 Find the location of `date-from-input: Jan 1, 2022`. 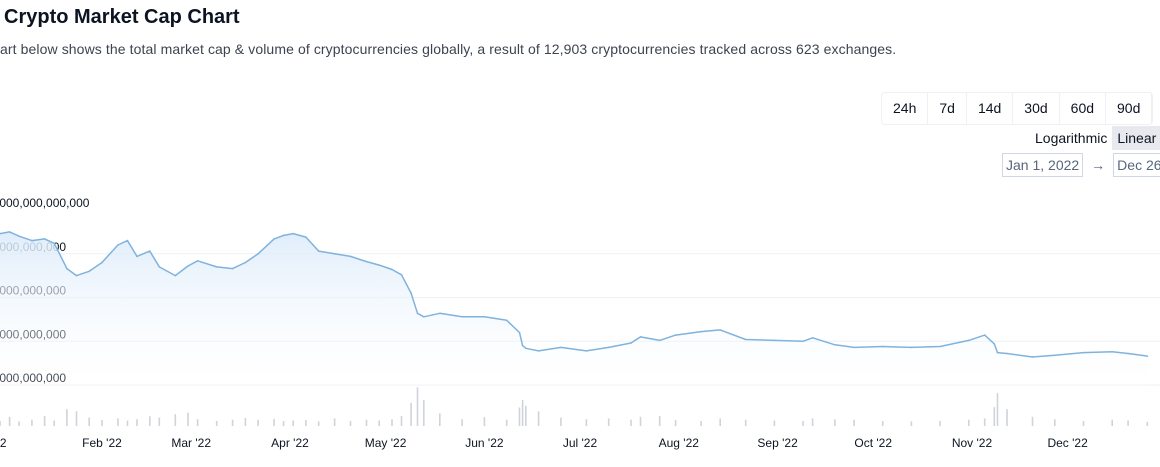

date-from-input: Jan 1, 2022 is located at coordinates (1043, 165).